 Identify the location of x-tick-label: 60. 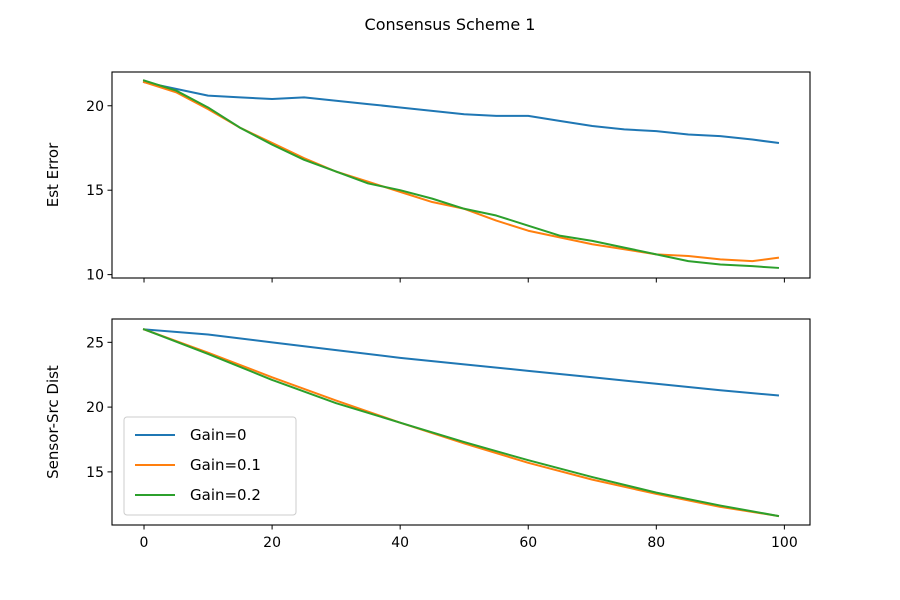
(528, 543).